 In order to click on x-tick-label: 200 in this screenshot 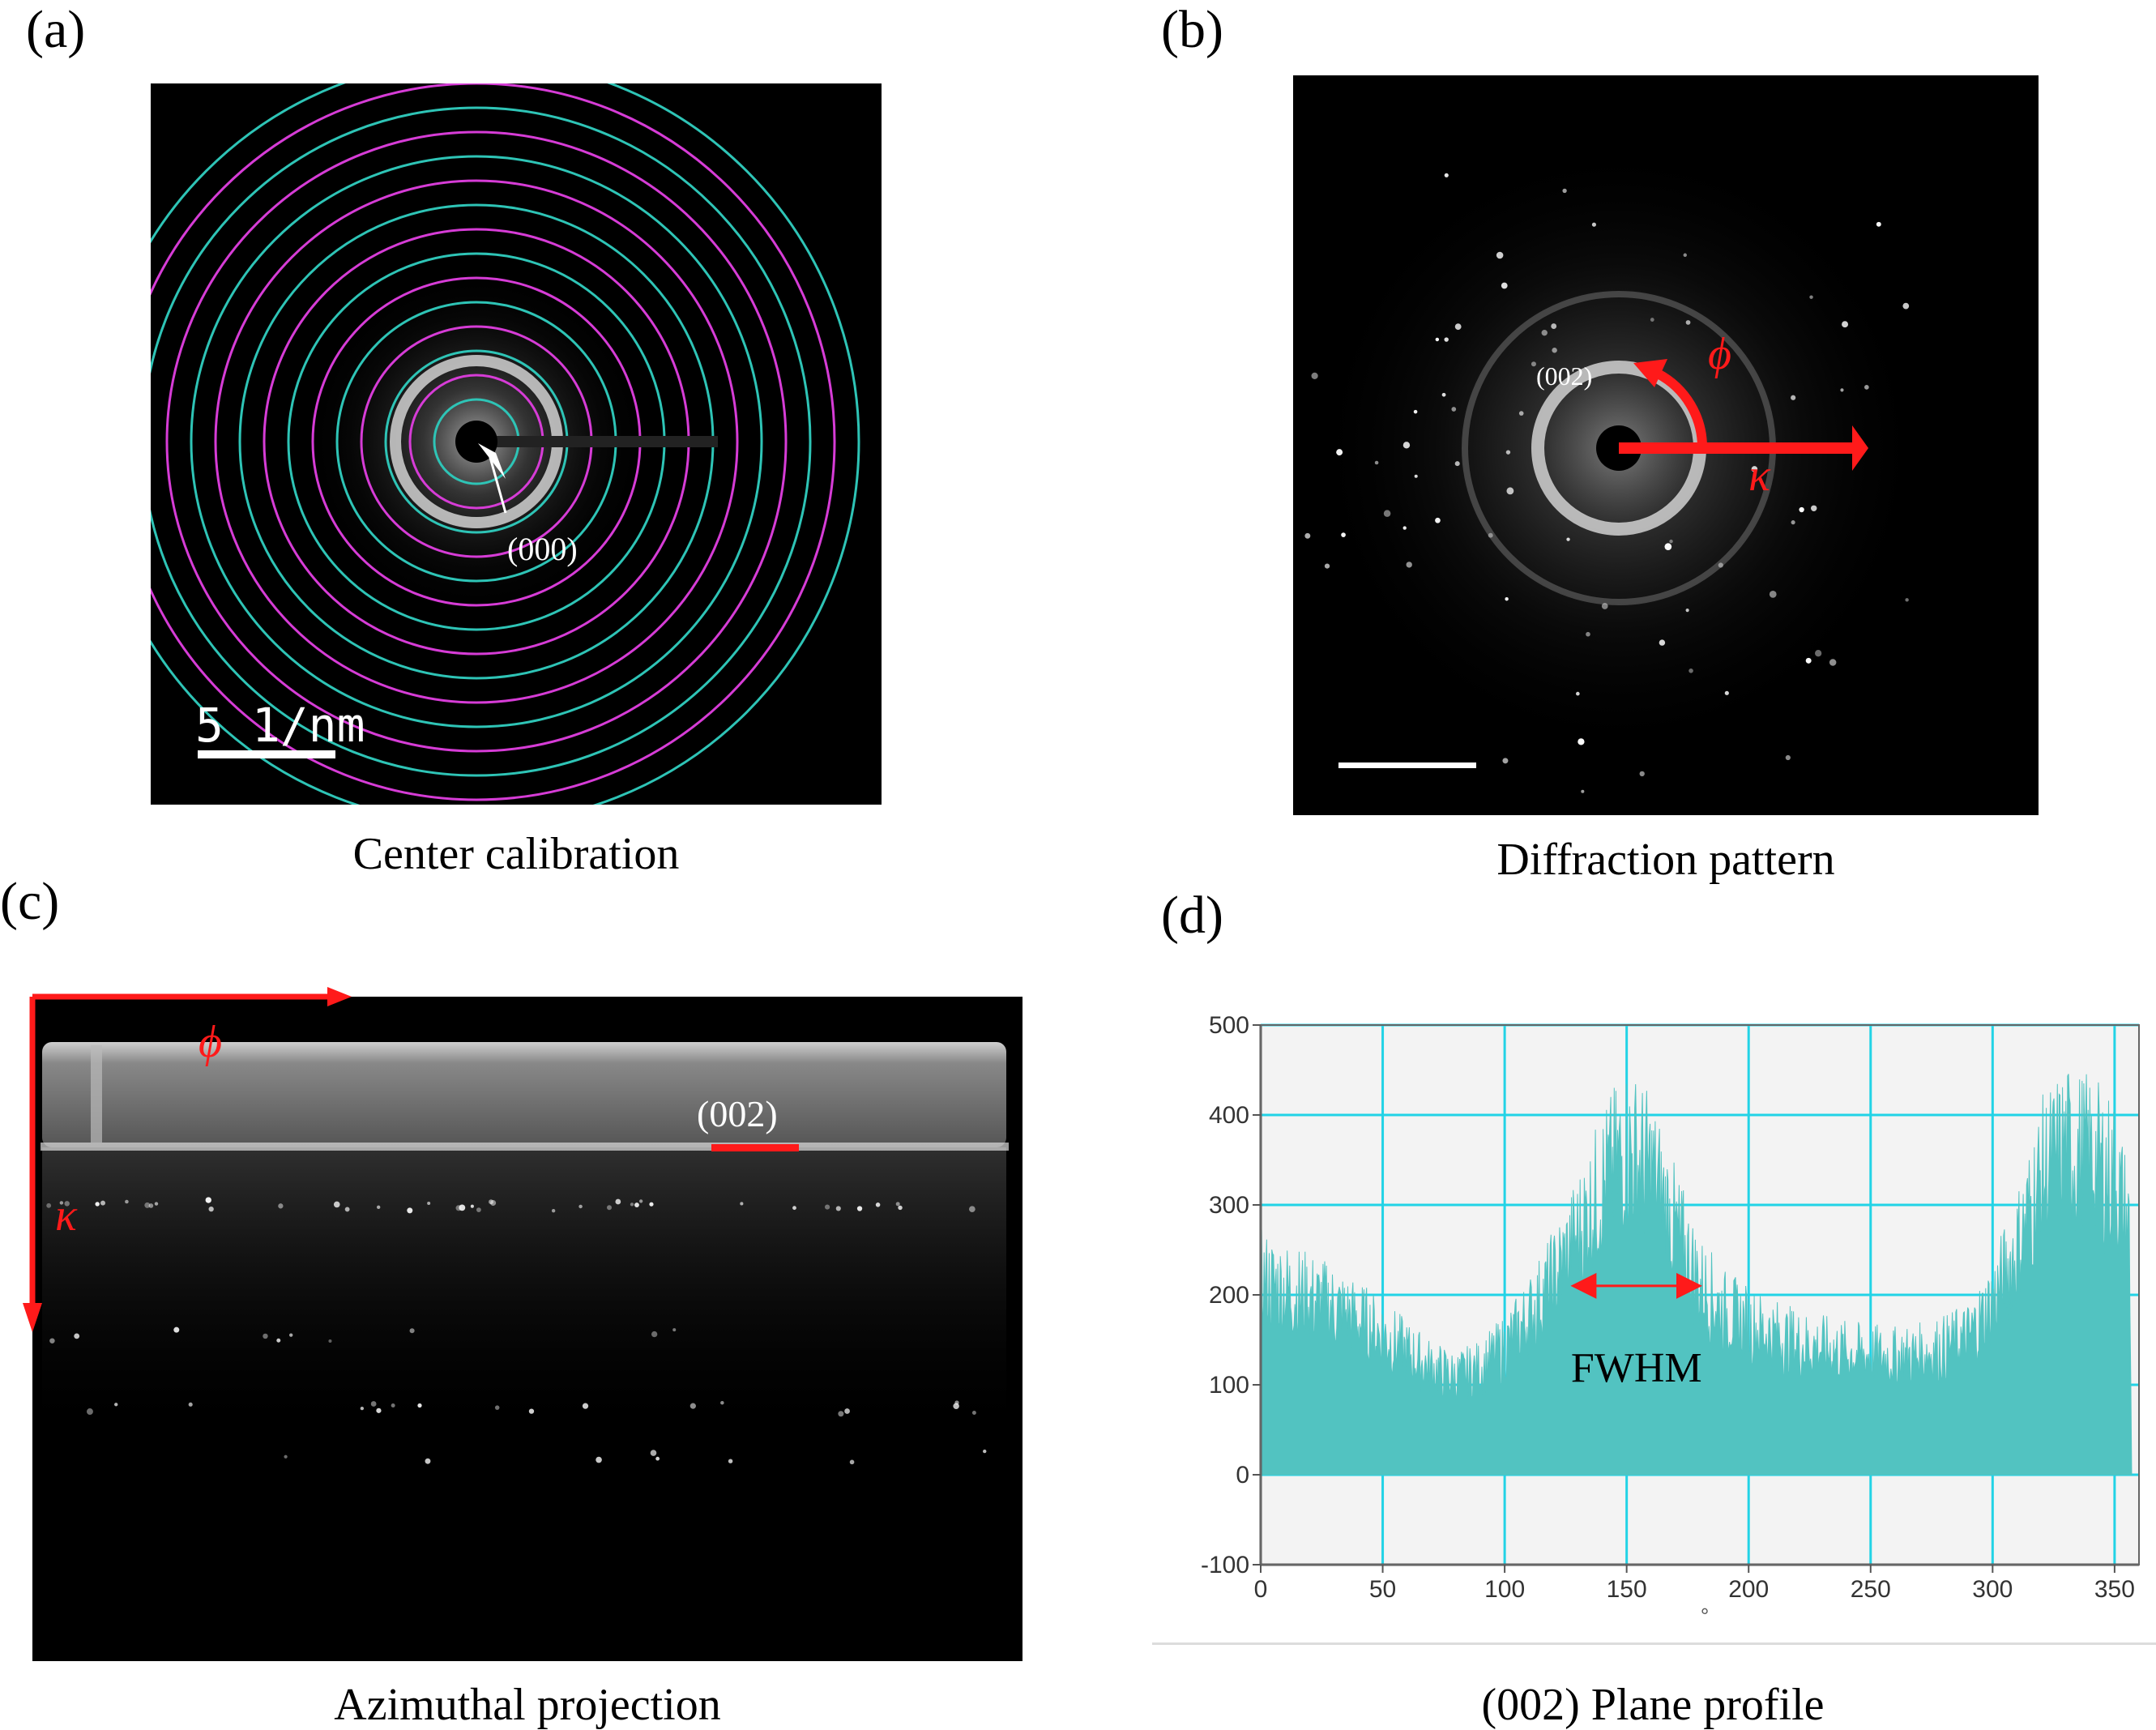, I will do `click(1748, 1589)`.